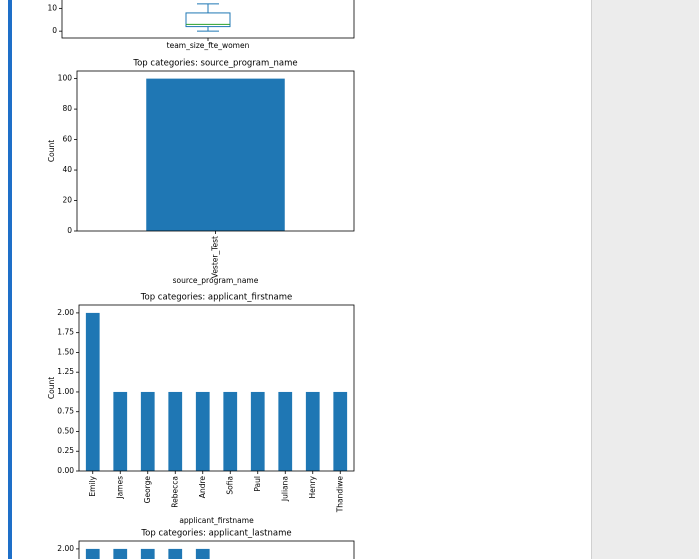  Describe the element at coordinates (147, 490) in the screenshot. I see `x-tick-label: George` at that location.